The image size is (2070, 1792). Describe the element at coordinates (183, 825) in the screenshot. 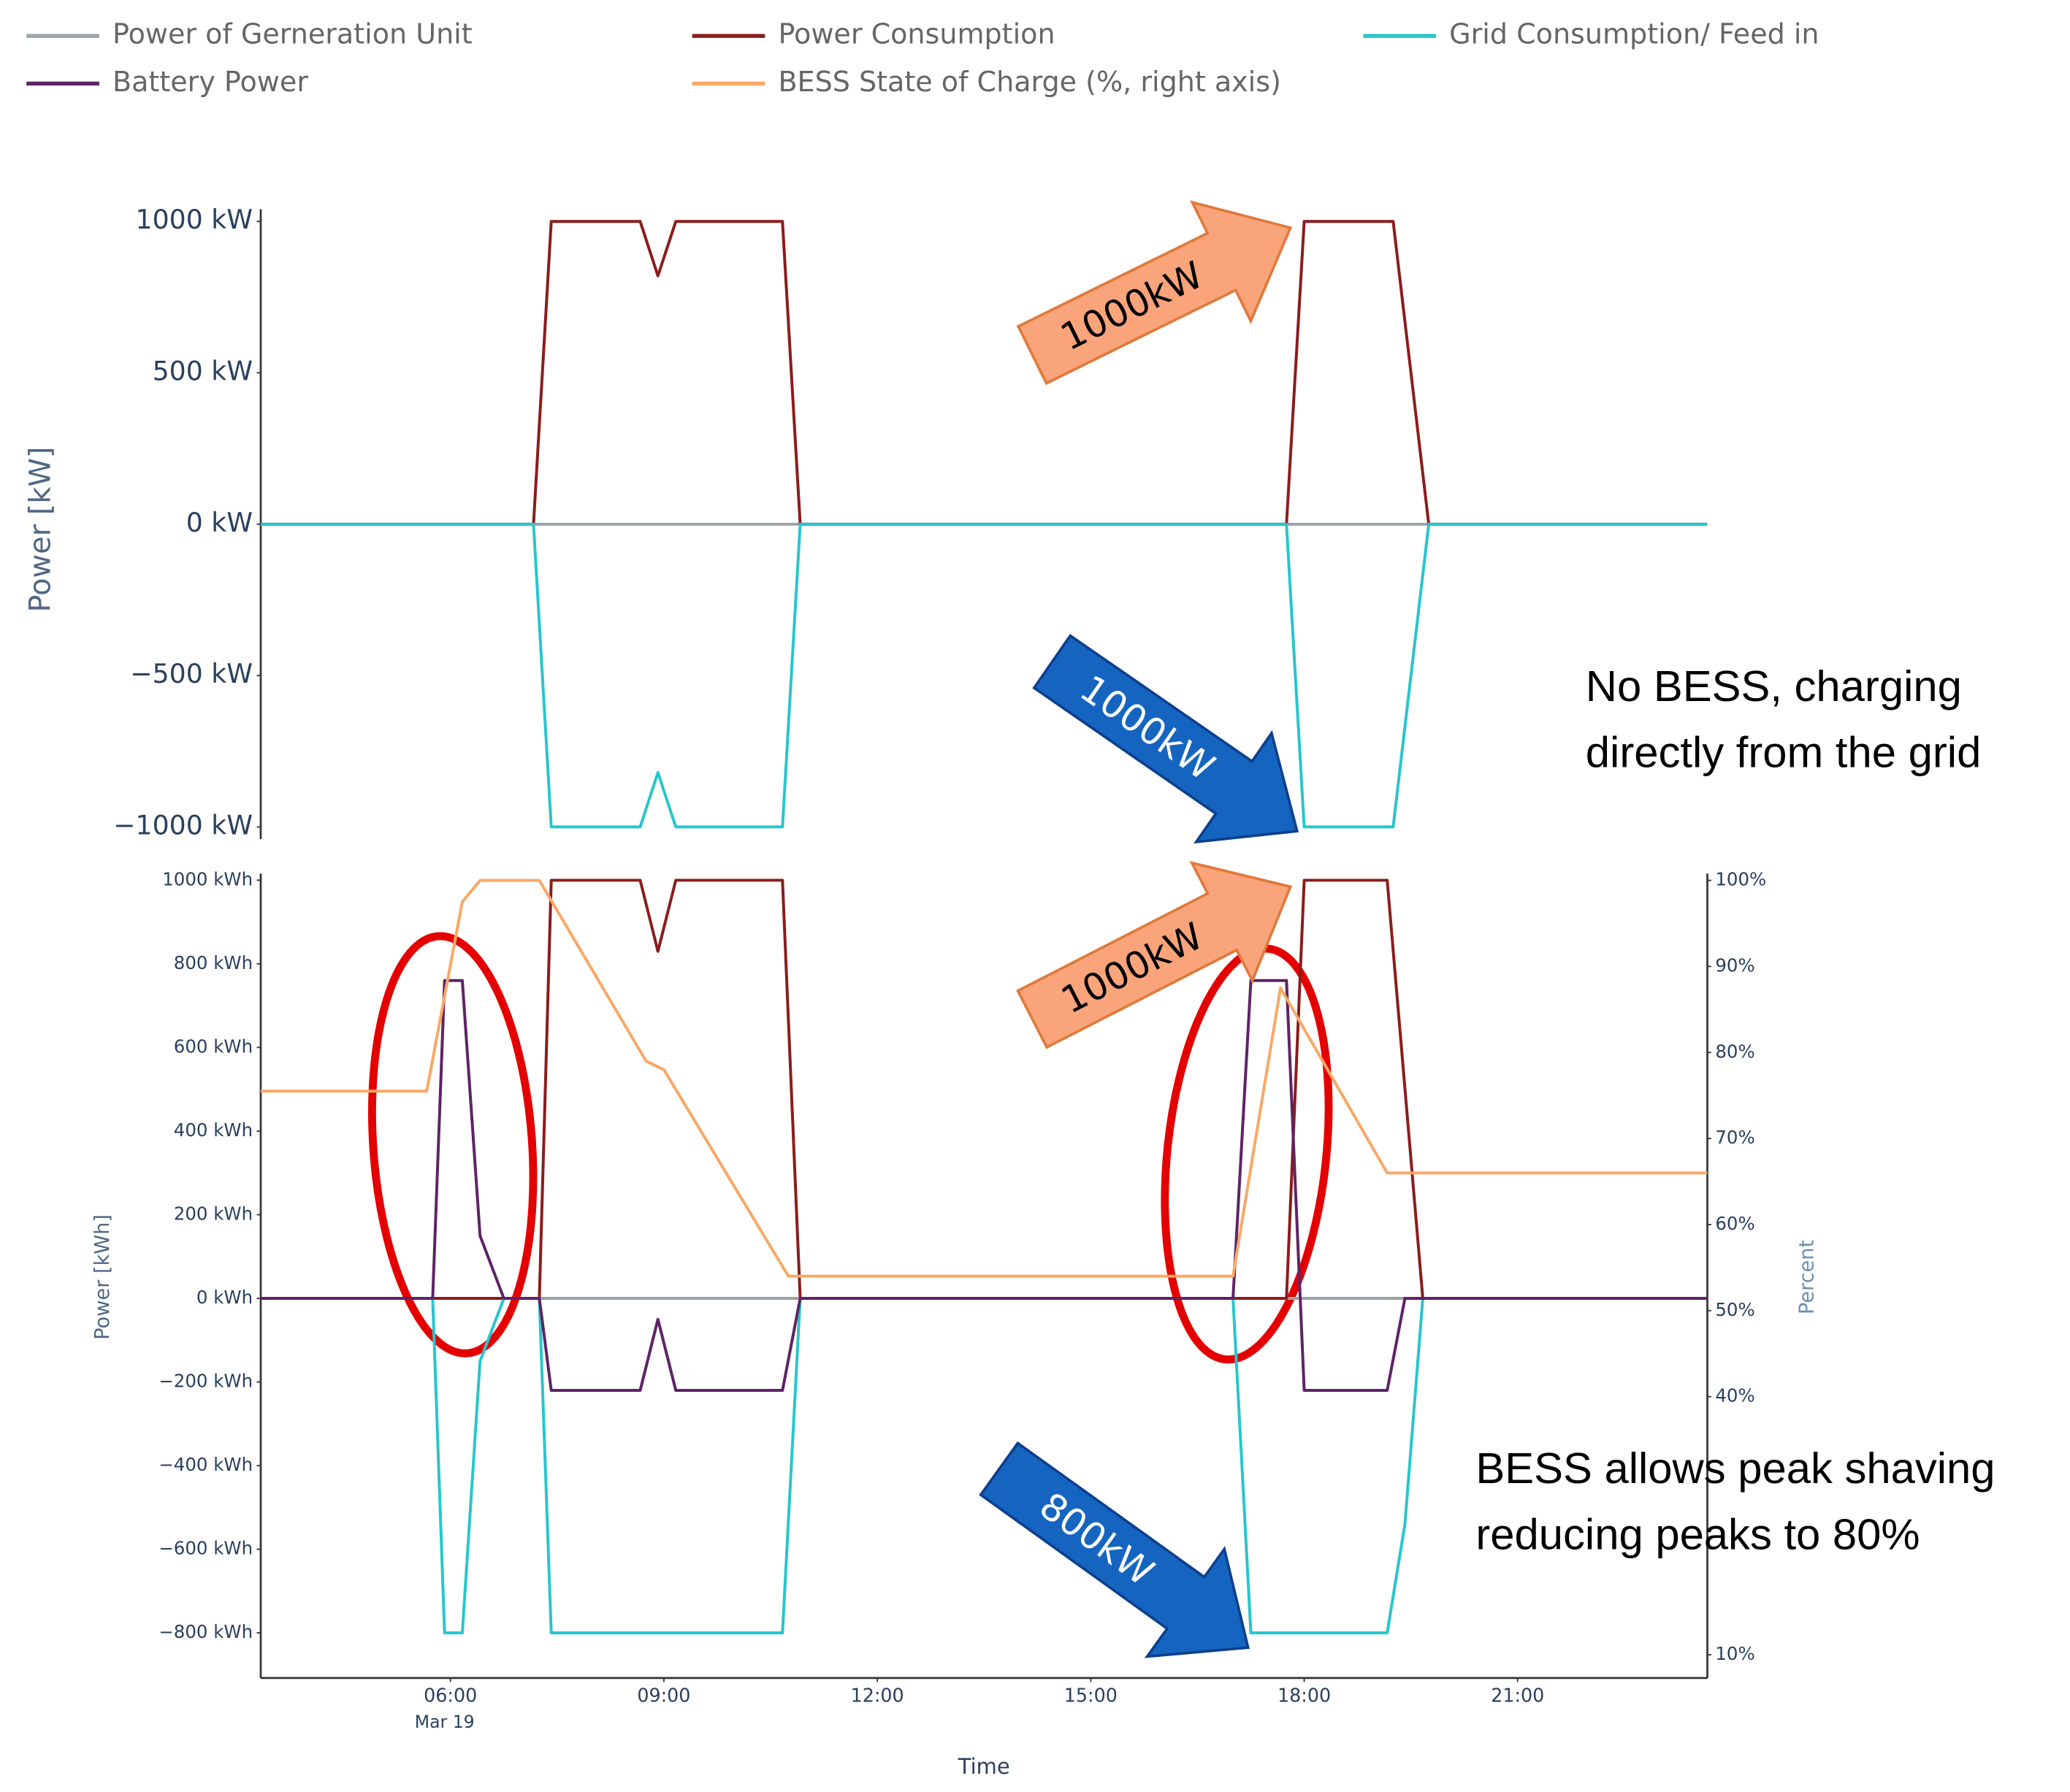

I see `y-tick-label: −1000 kW` at that location.